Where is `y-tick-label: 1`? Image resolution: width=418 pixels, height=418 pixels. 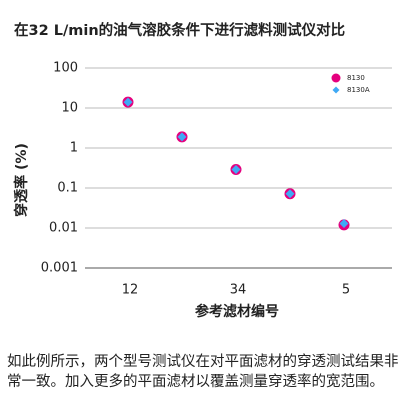
y-tick-label: 1 is located at coordinates (74, 148).